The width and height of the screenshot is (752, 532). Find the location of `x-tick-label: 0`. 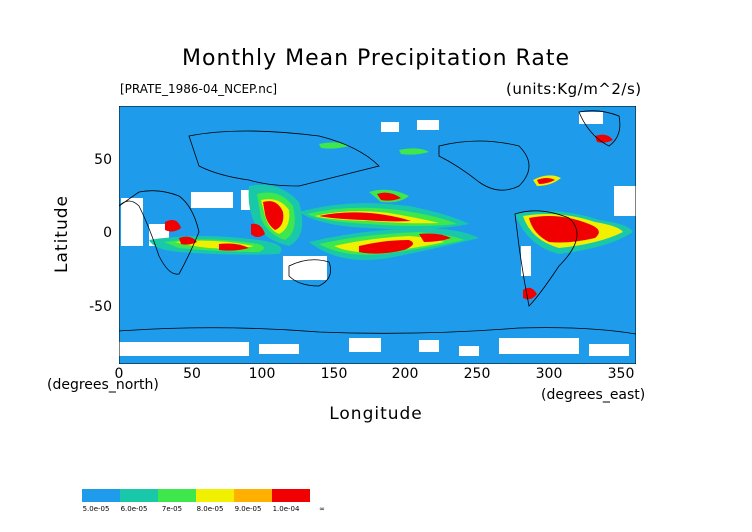

x-tick-label: 0 is located at coordinates (119, 374).